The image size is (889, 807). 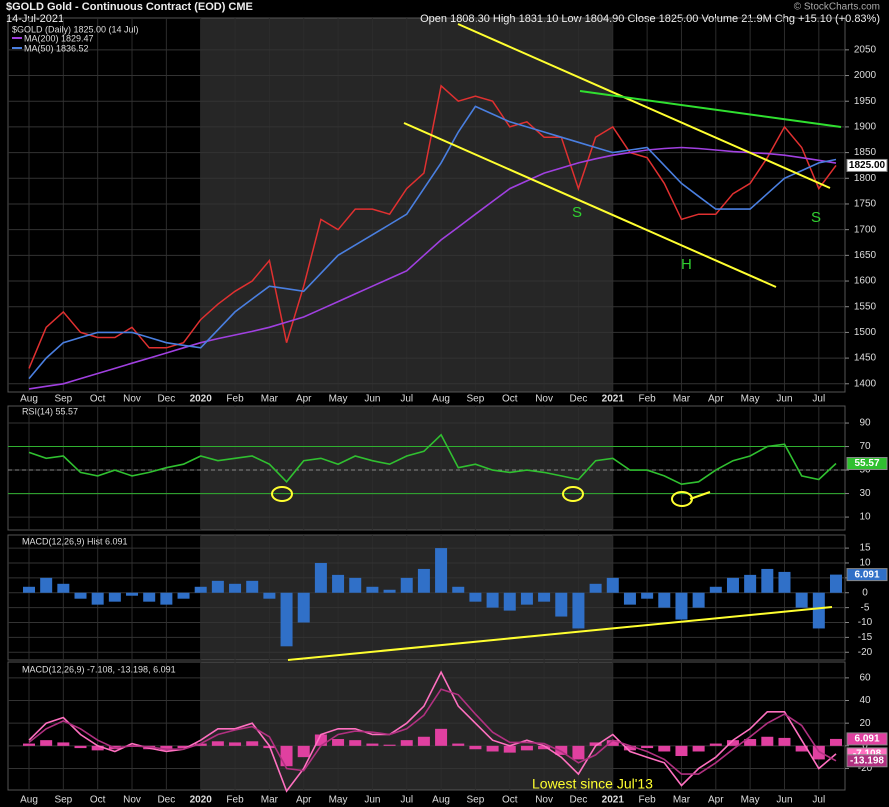 I want to click on rsi-frame, so click(x=426, y=468).